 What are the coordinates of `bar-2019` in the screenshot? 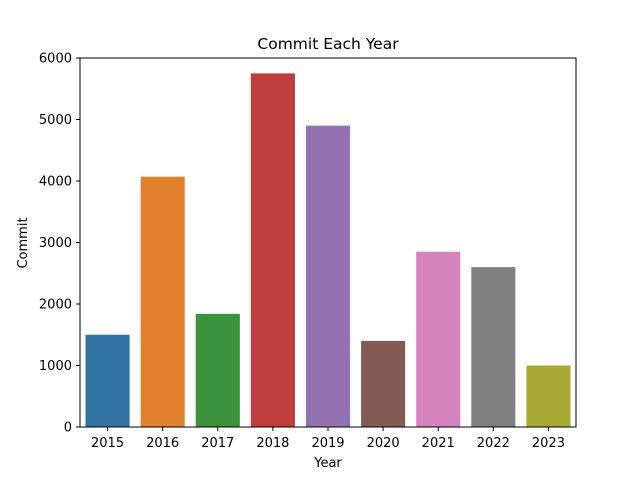 It's located at (328, 276).